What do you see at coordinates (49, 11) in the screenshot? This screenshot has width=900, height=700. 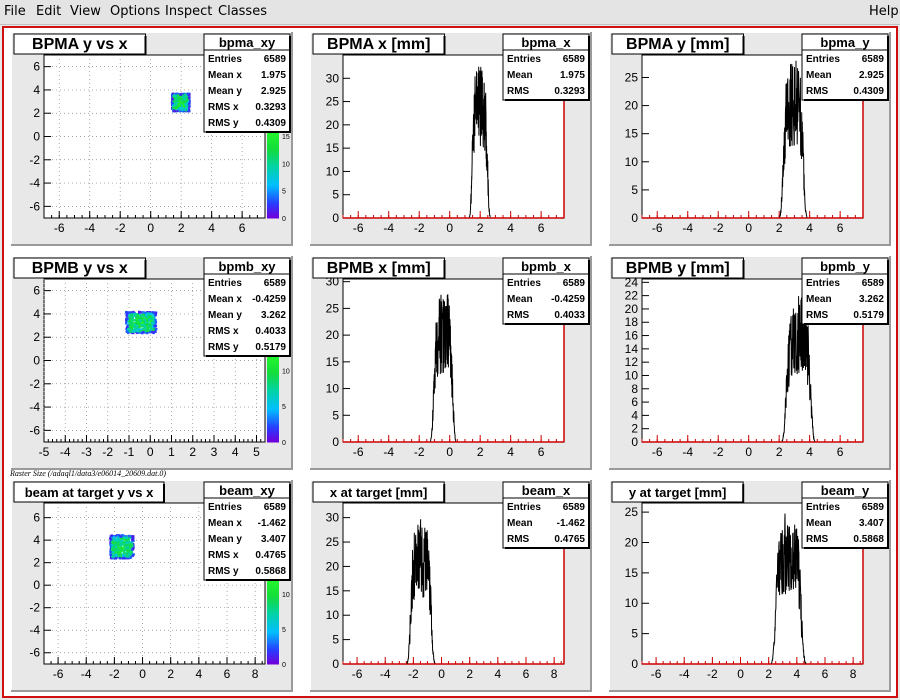 I see `menu-edit: Edit` at bounding box center [49, 11].